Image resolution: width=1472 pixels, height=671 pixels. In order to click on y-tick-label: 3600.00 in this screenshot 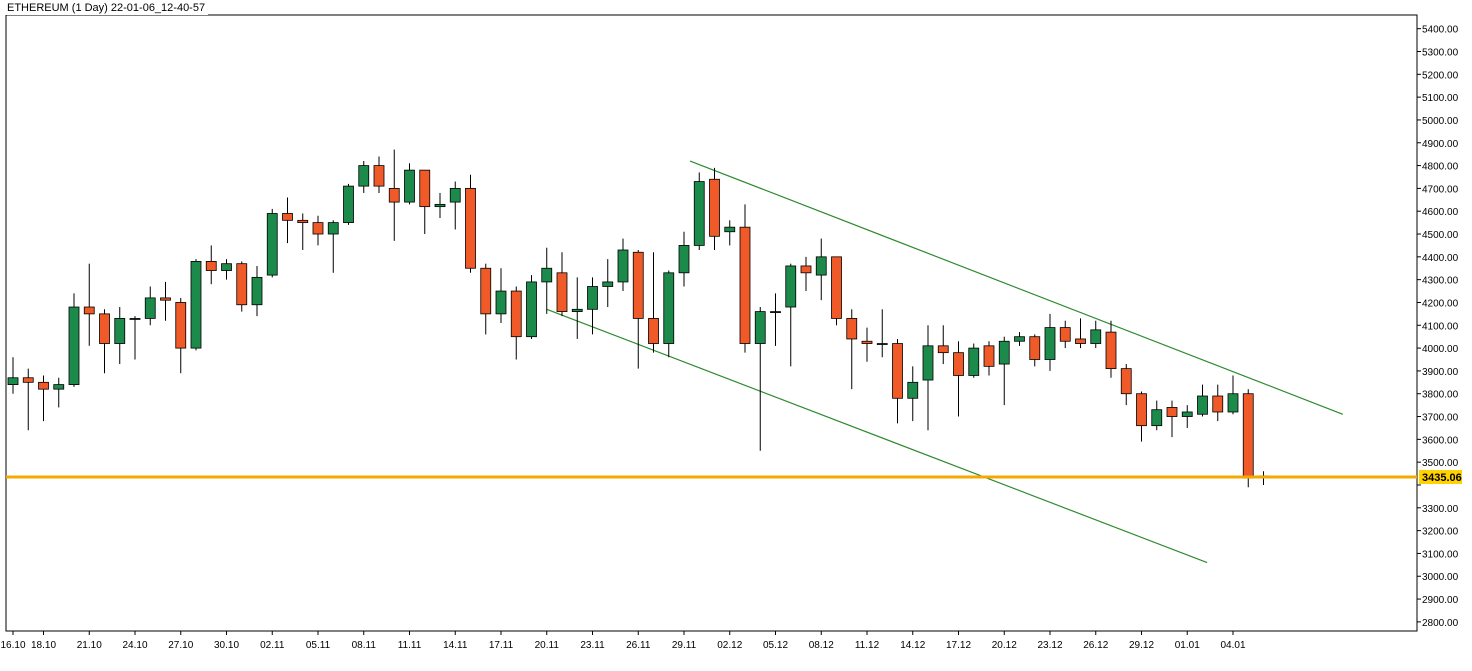, I will do `click(1440, 440)`.